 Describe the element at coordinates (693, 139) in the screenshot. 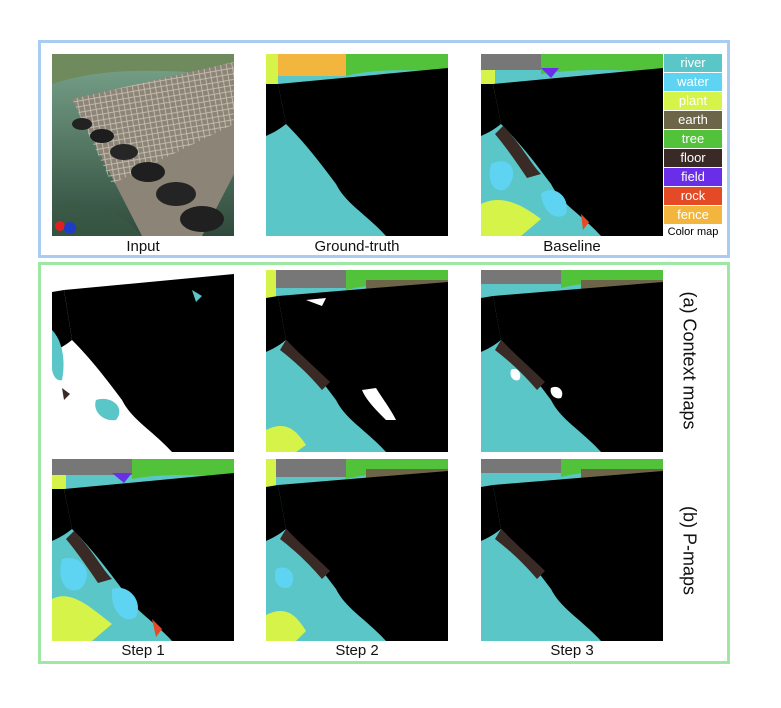

I see `legend-item-tree: tree` at that location.